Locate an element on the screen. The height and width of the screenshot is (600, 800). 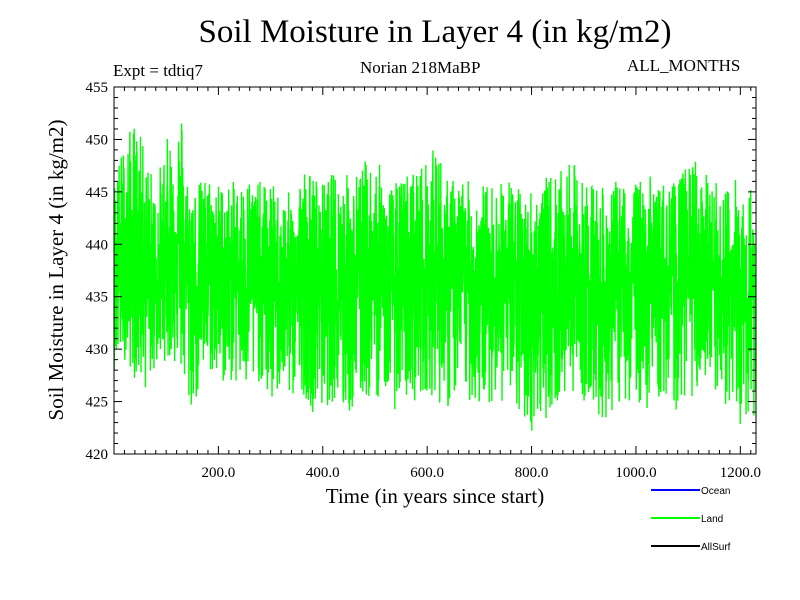
y-tick-label: 420 is located at coordinates (97, 455).